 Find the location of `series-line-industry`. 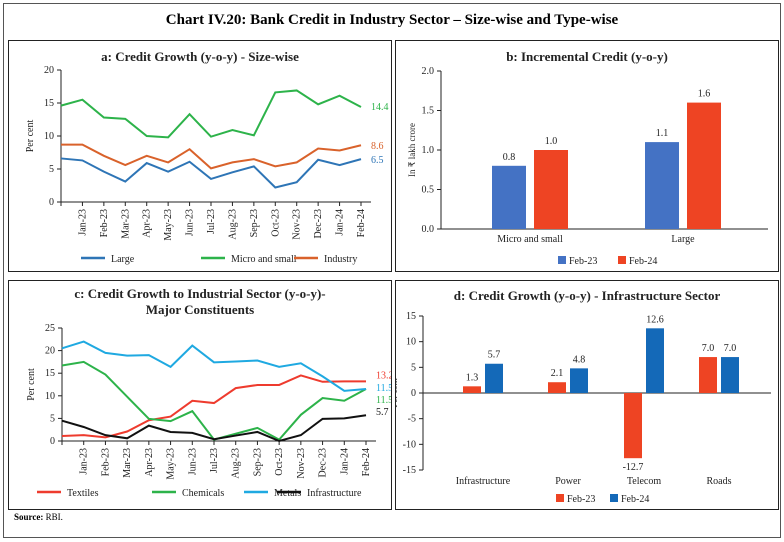

series-line-industry is located at coordinates (211, 156).